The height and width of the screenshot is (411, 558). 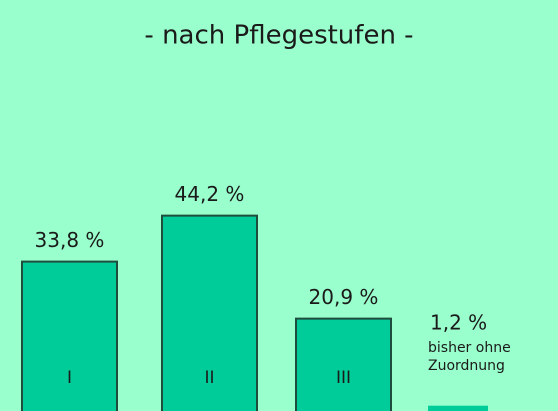 I want to click on category-label: bisher ohne Zuordnung, so click(x=469, y=357).